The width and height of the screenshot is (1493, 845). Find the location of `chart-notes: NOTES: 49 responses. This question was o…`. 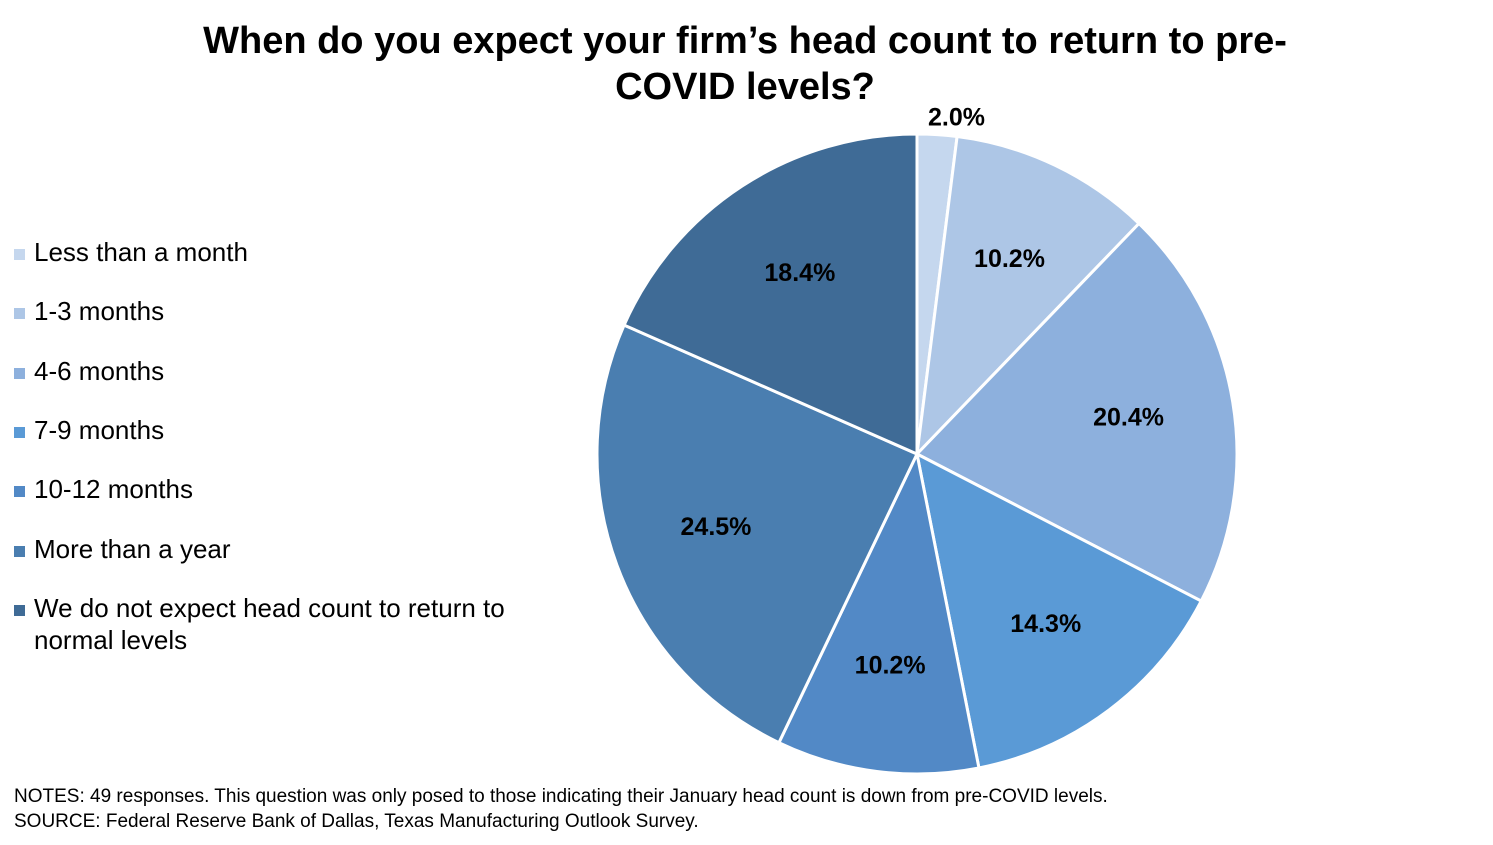

chart-notes: NOTES: 49 responses. This question was o… is located at coordinates (749, 809).